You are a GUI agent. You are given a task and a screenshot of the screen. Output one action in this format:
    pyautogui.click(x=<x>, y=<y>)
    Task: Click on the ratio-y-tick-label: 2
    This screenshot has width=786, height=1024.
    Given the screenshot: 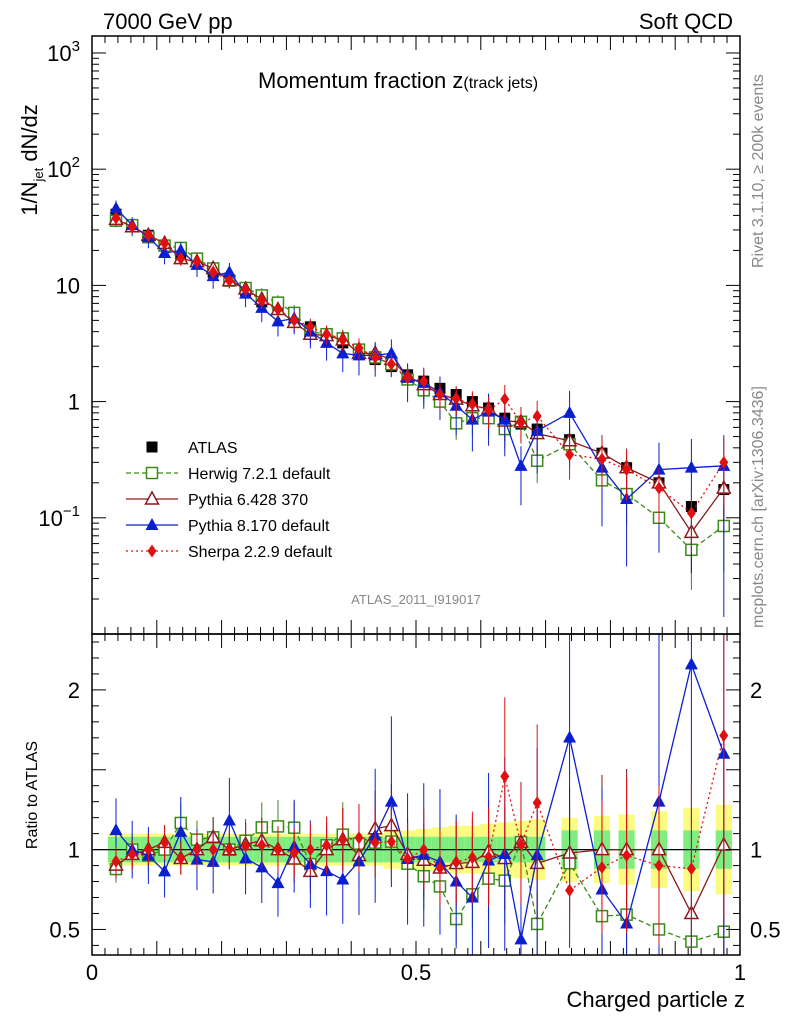 What is the action you would take?
    pyautogui.click(x=74, y=690)
    